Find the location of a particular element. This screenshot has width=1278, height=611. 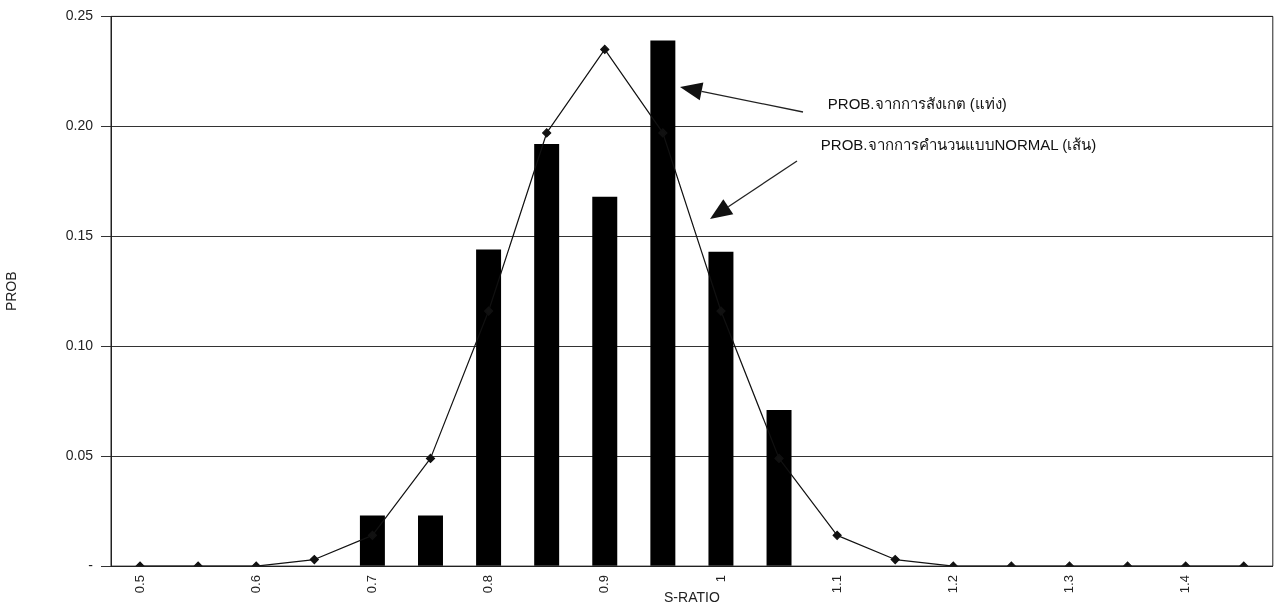

x-tick-label: 1.1 is located at coordinates (836, 584).